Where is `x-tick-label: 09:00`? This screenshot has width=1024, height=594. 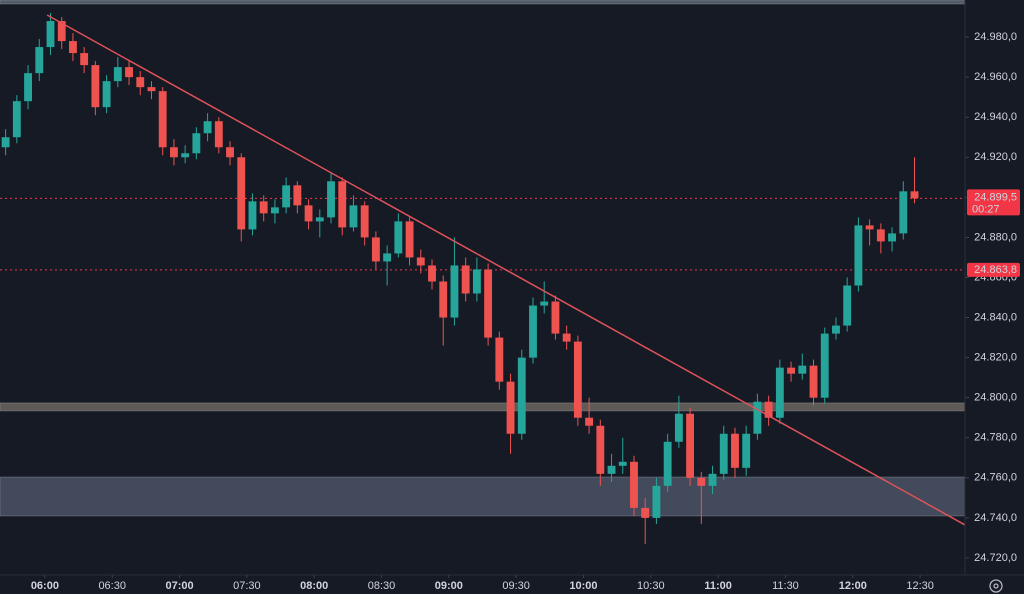 x-tick-label: 09:00 is located at coordinates (449, 586).